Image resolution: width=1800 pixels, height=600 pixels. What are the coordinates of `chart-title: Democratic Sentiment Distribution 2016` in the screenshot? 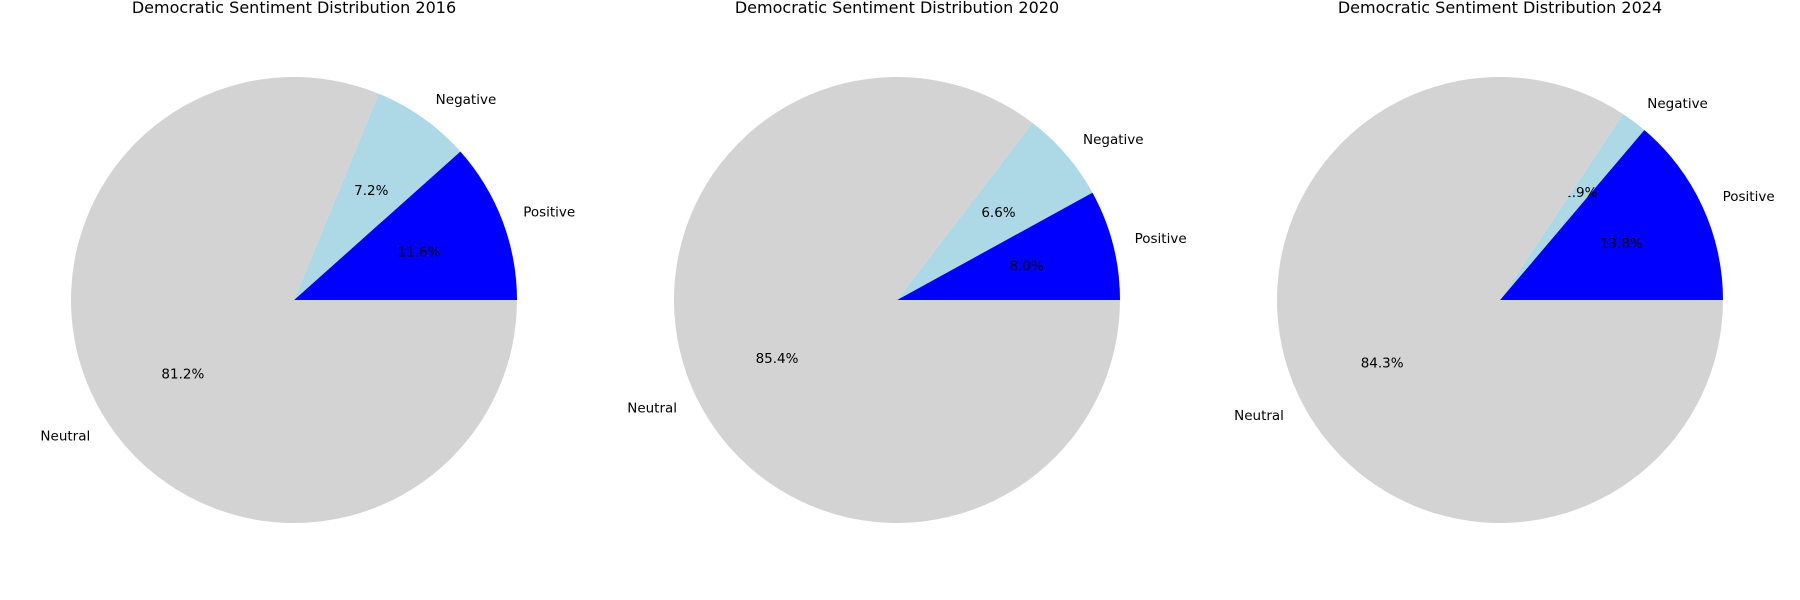 It's located at (294, 8).